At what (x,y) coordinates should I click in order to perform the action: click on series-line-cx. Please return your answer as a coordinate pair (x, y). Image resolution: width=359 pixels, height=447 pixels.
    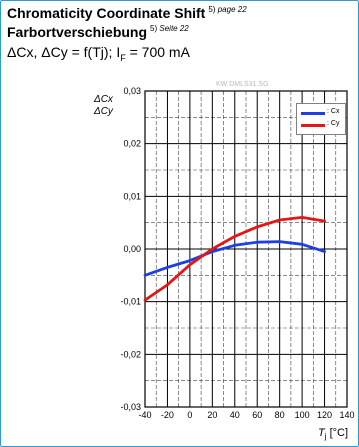
    Looking at the image, I should click on (235, 258).